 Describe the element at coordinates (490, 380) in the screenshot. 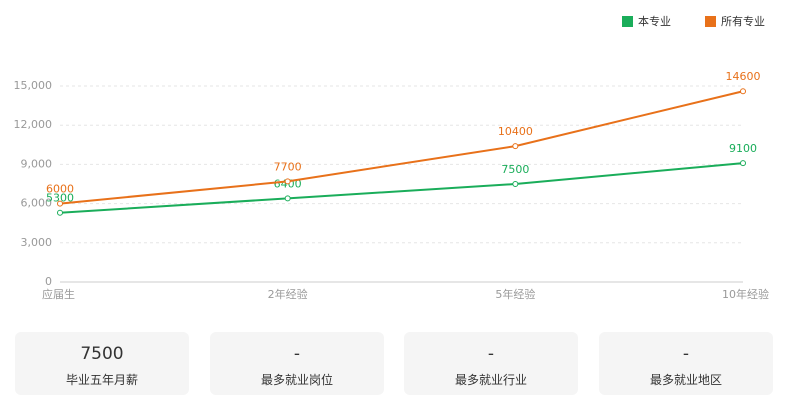

I see `card-label: 最多就业行业` at that location.